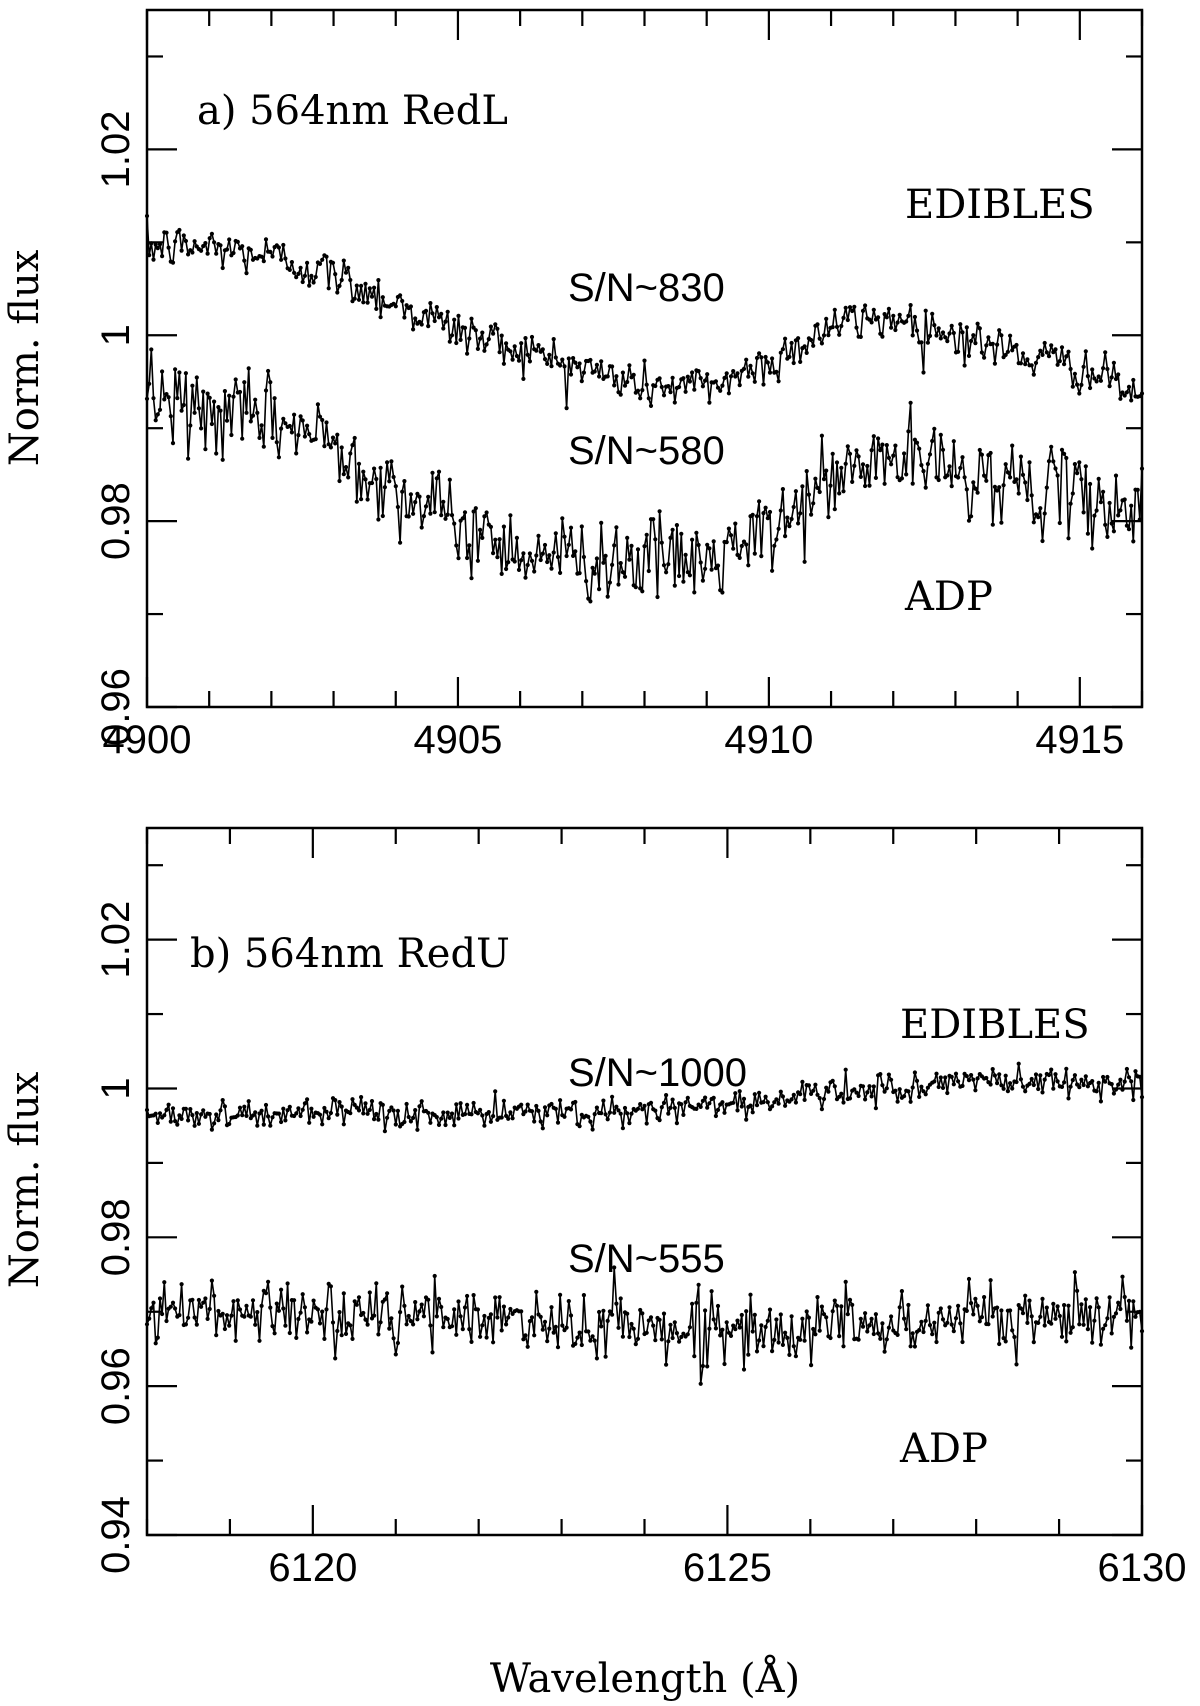  What do you see at coordinates (645, 1678) in the screenshot?
I see `x-axis-title: Wavelength (Å)` at bounding box center [645, 1678].